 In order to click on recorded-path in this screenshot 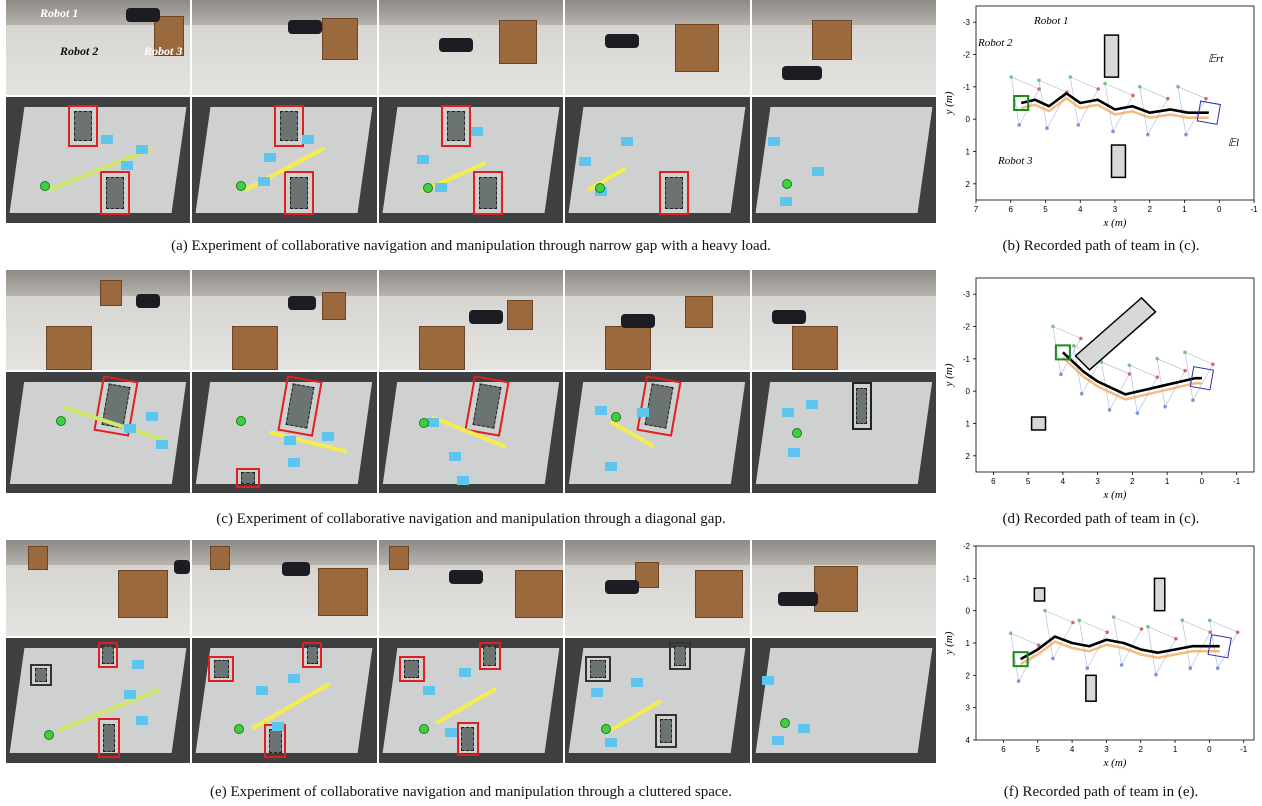, I will do `click(1119, 648)`.